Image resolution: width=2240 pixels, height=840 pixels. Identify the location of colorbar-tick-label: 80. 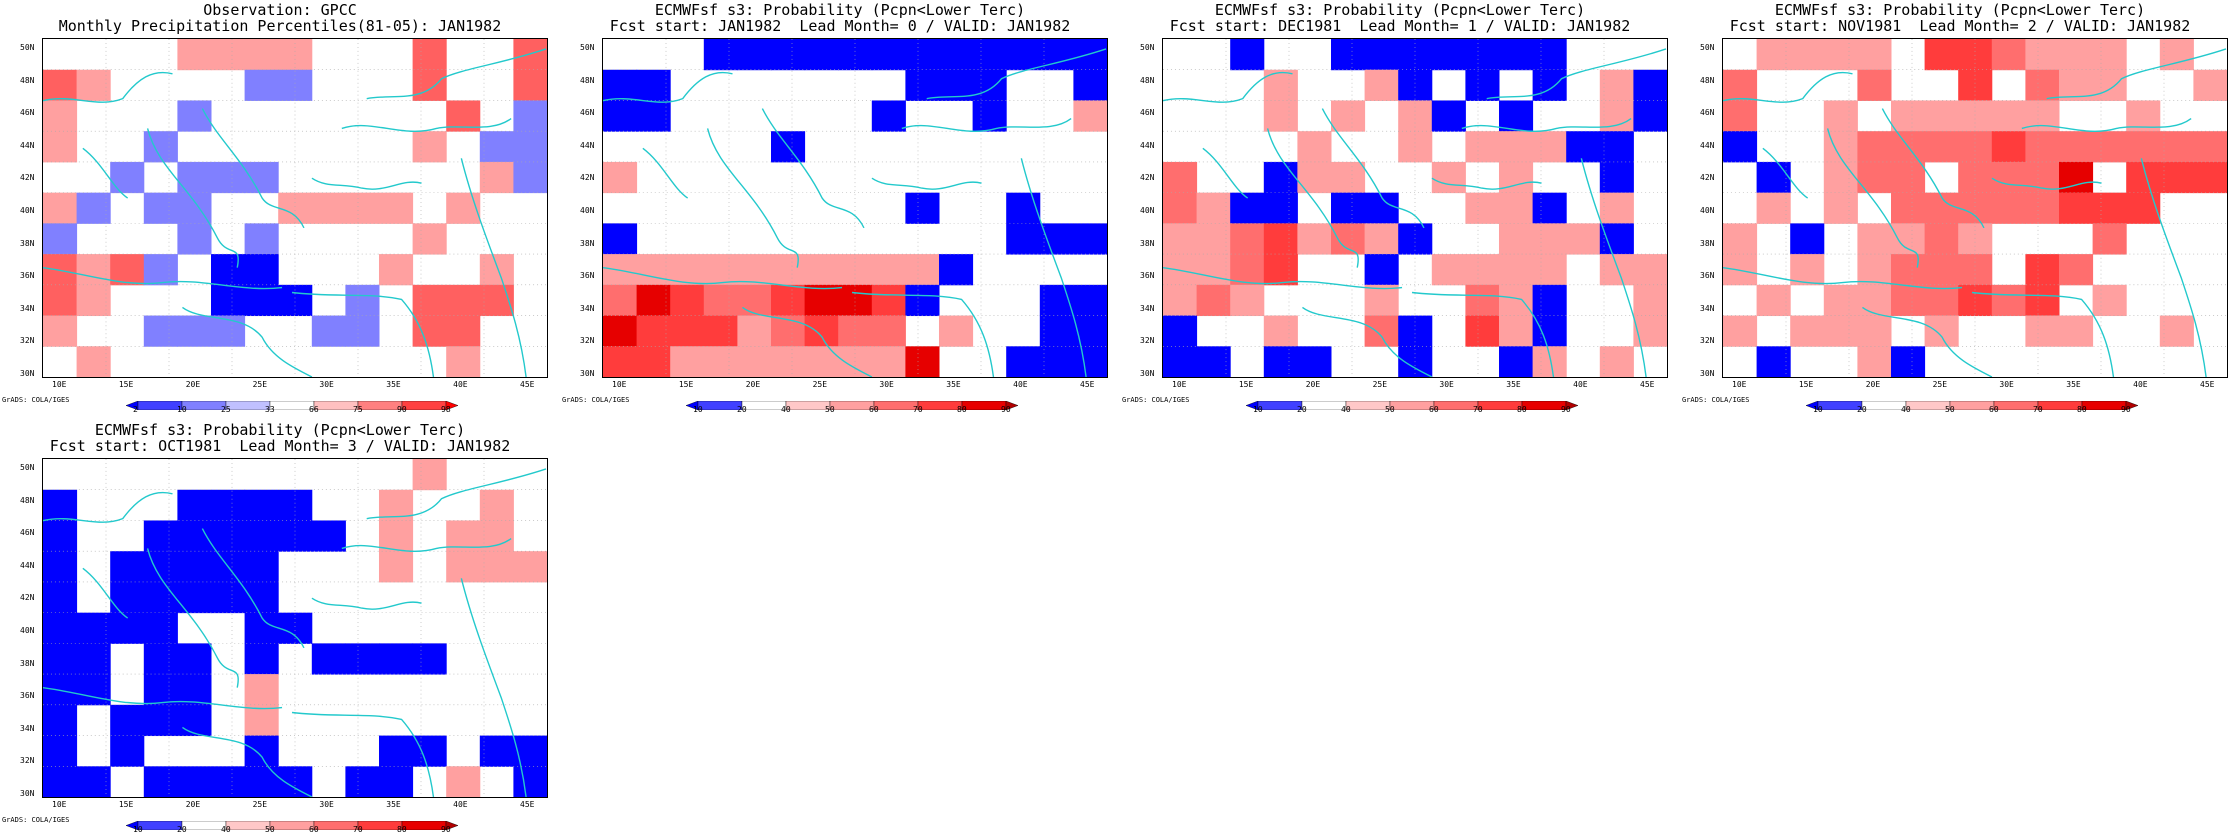
(962, 409).